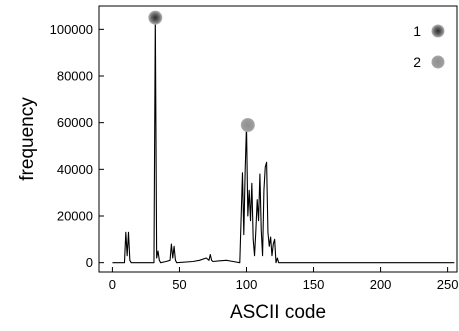  What do you see at coordinates (75, 76) in the screenshot?
I see `y-tick-label: 80000` at bounding box center [75, 76].